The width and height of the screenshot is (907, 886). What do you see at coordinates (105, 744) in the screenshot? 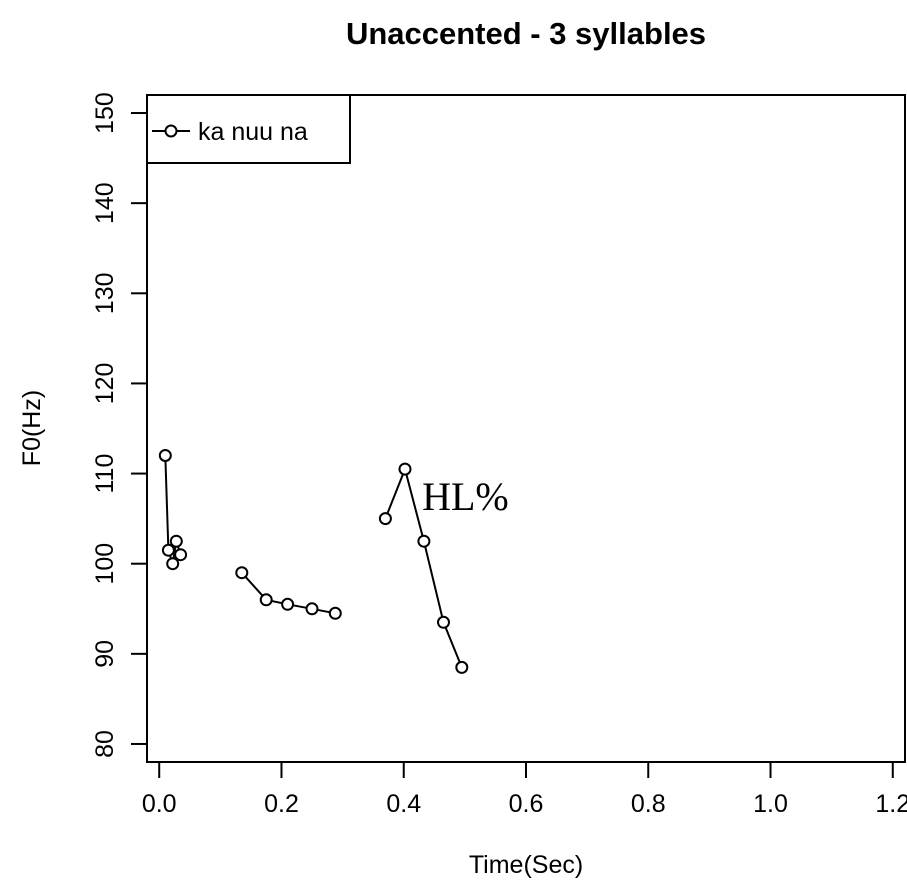
I see `y-tick-label: 80` at bounding box center [105, 744].